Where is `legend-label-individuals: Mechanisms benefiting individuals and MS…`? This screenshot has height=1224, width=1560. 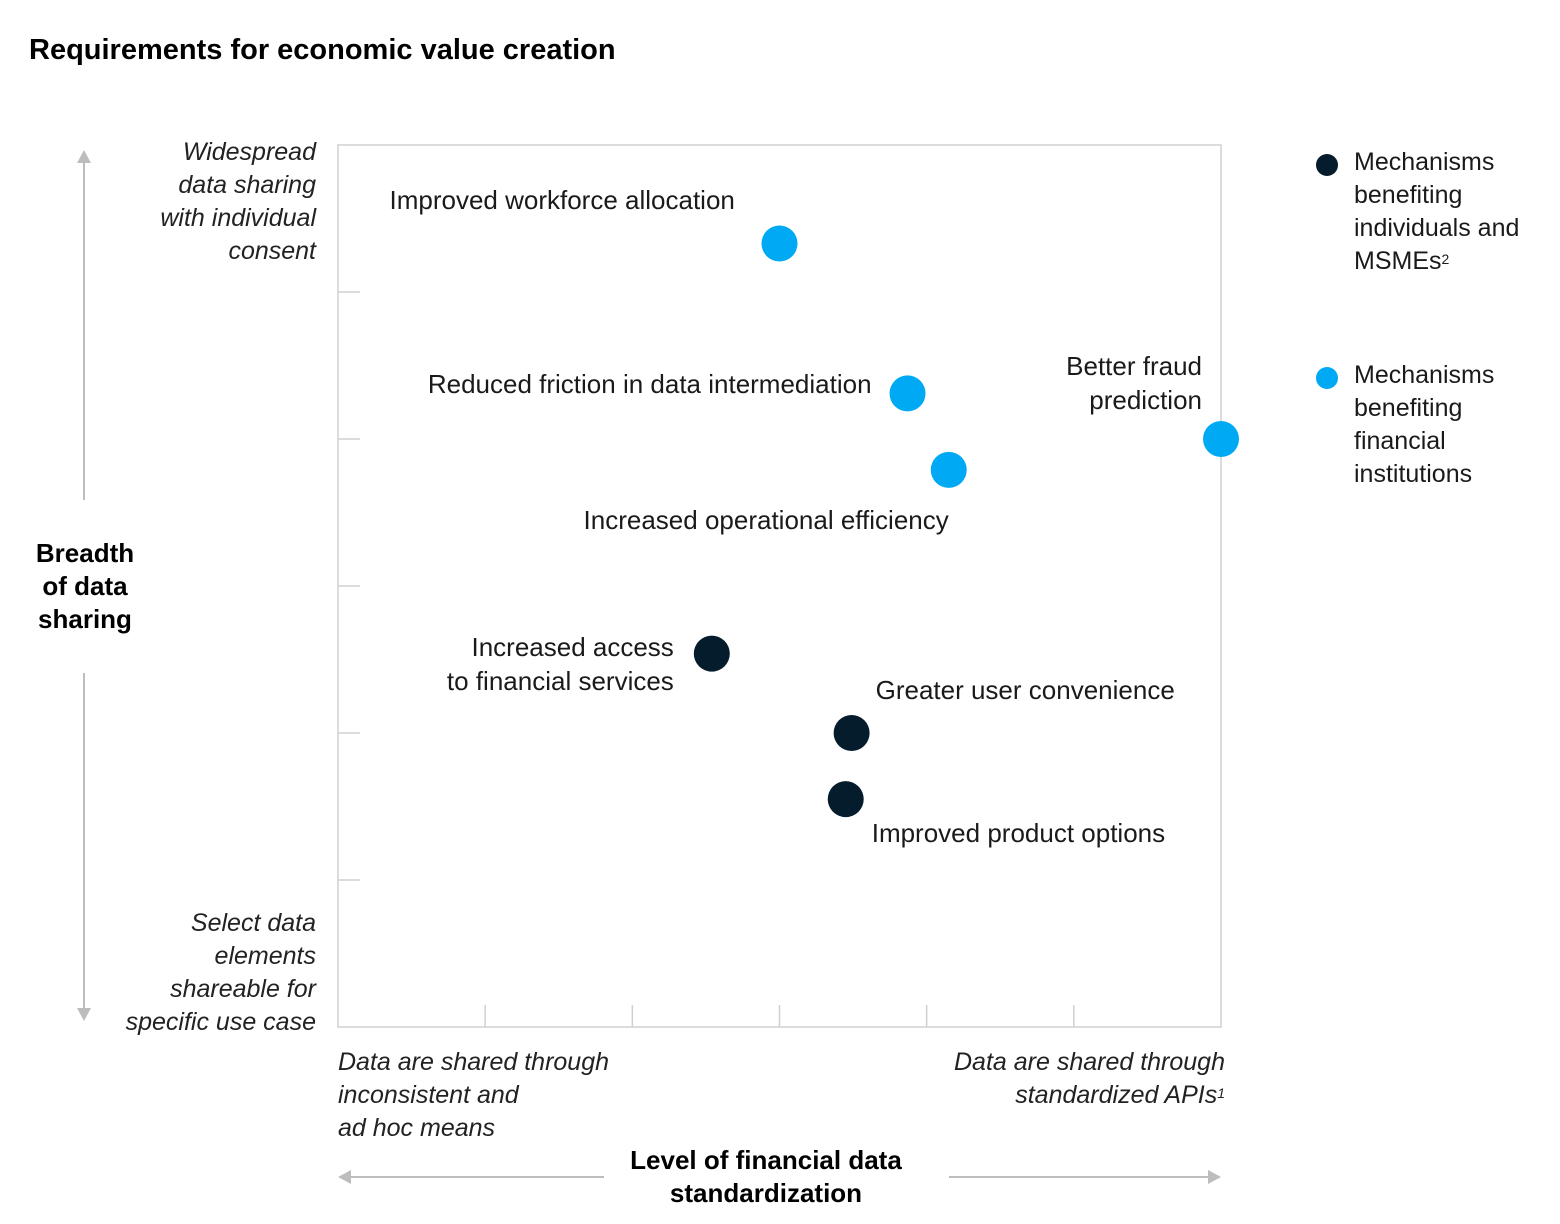
legend-label-individuals: Mechanisms benefiting individuals and MS… is located at coordinates (1437, 211).